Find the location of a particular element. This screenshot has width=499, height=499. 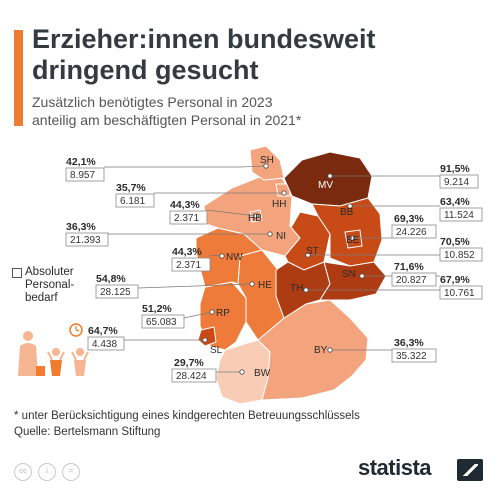

callout-bb: 63,4% 11.524 is located at coordinates (461, 209).